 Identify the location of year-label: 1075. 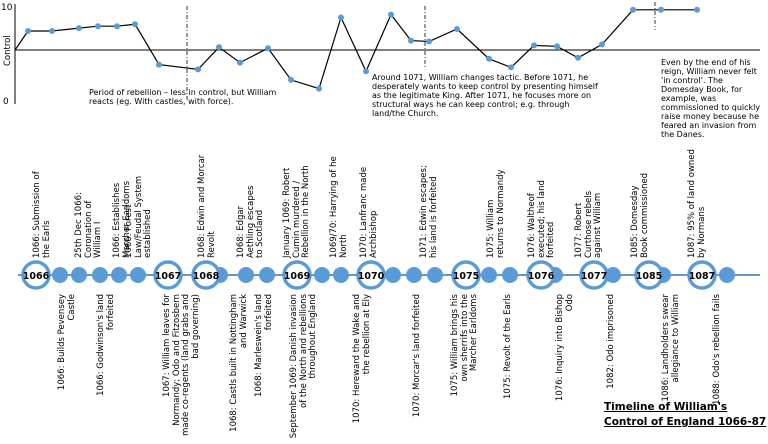
(466, 276).